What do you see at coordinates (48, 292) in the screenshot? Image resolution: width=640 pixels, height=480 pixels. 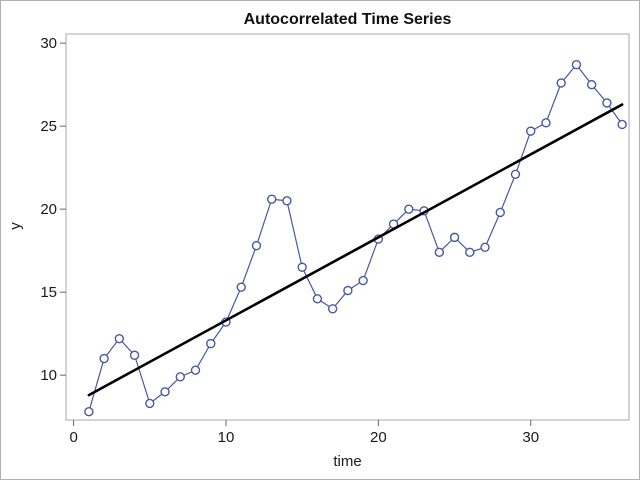 I see `y-tick-label: 15` at bounding box center [48, 292].